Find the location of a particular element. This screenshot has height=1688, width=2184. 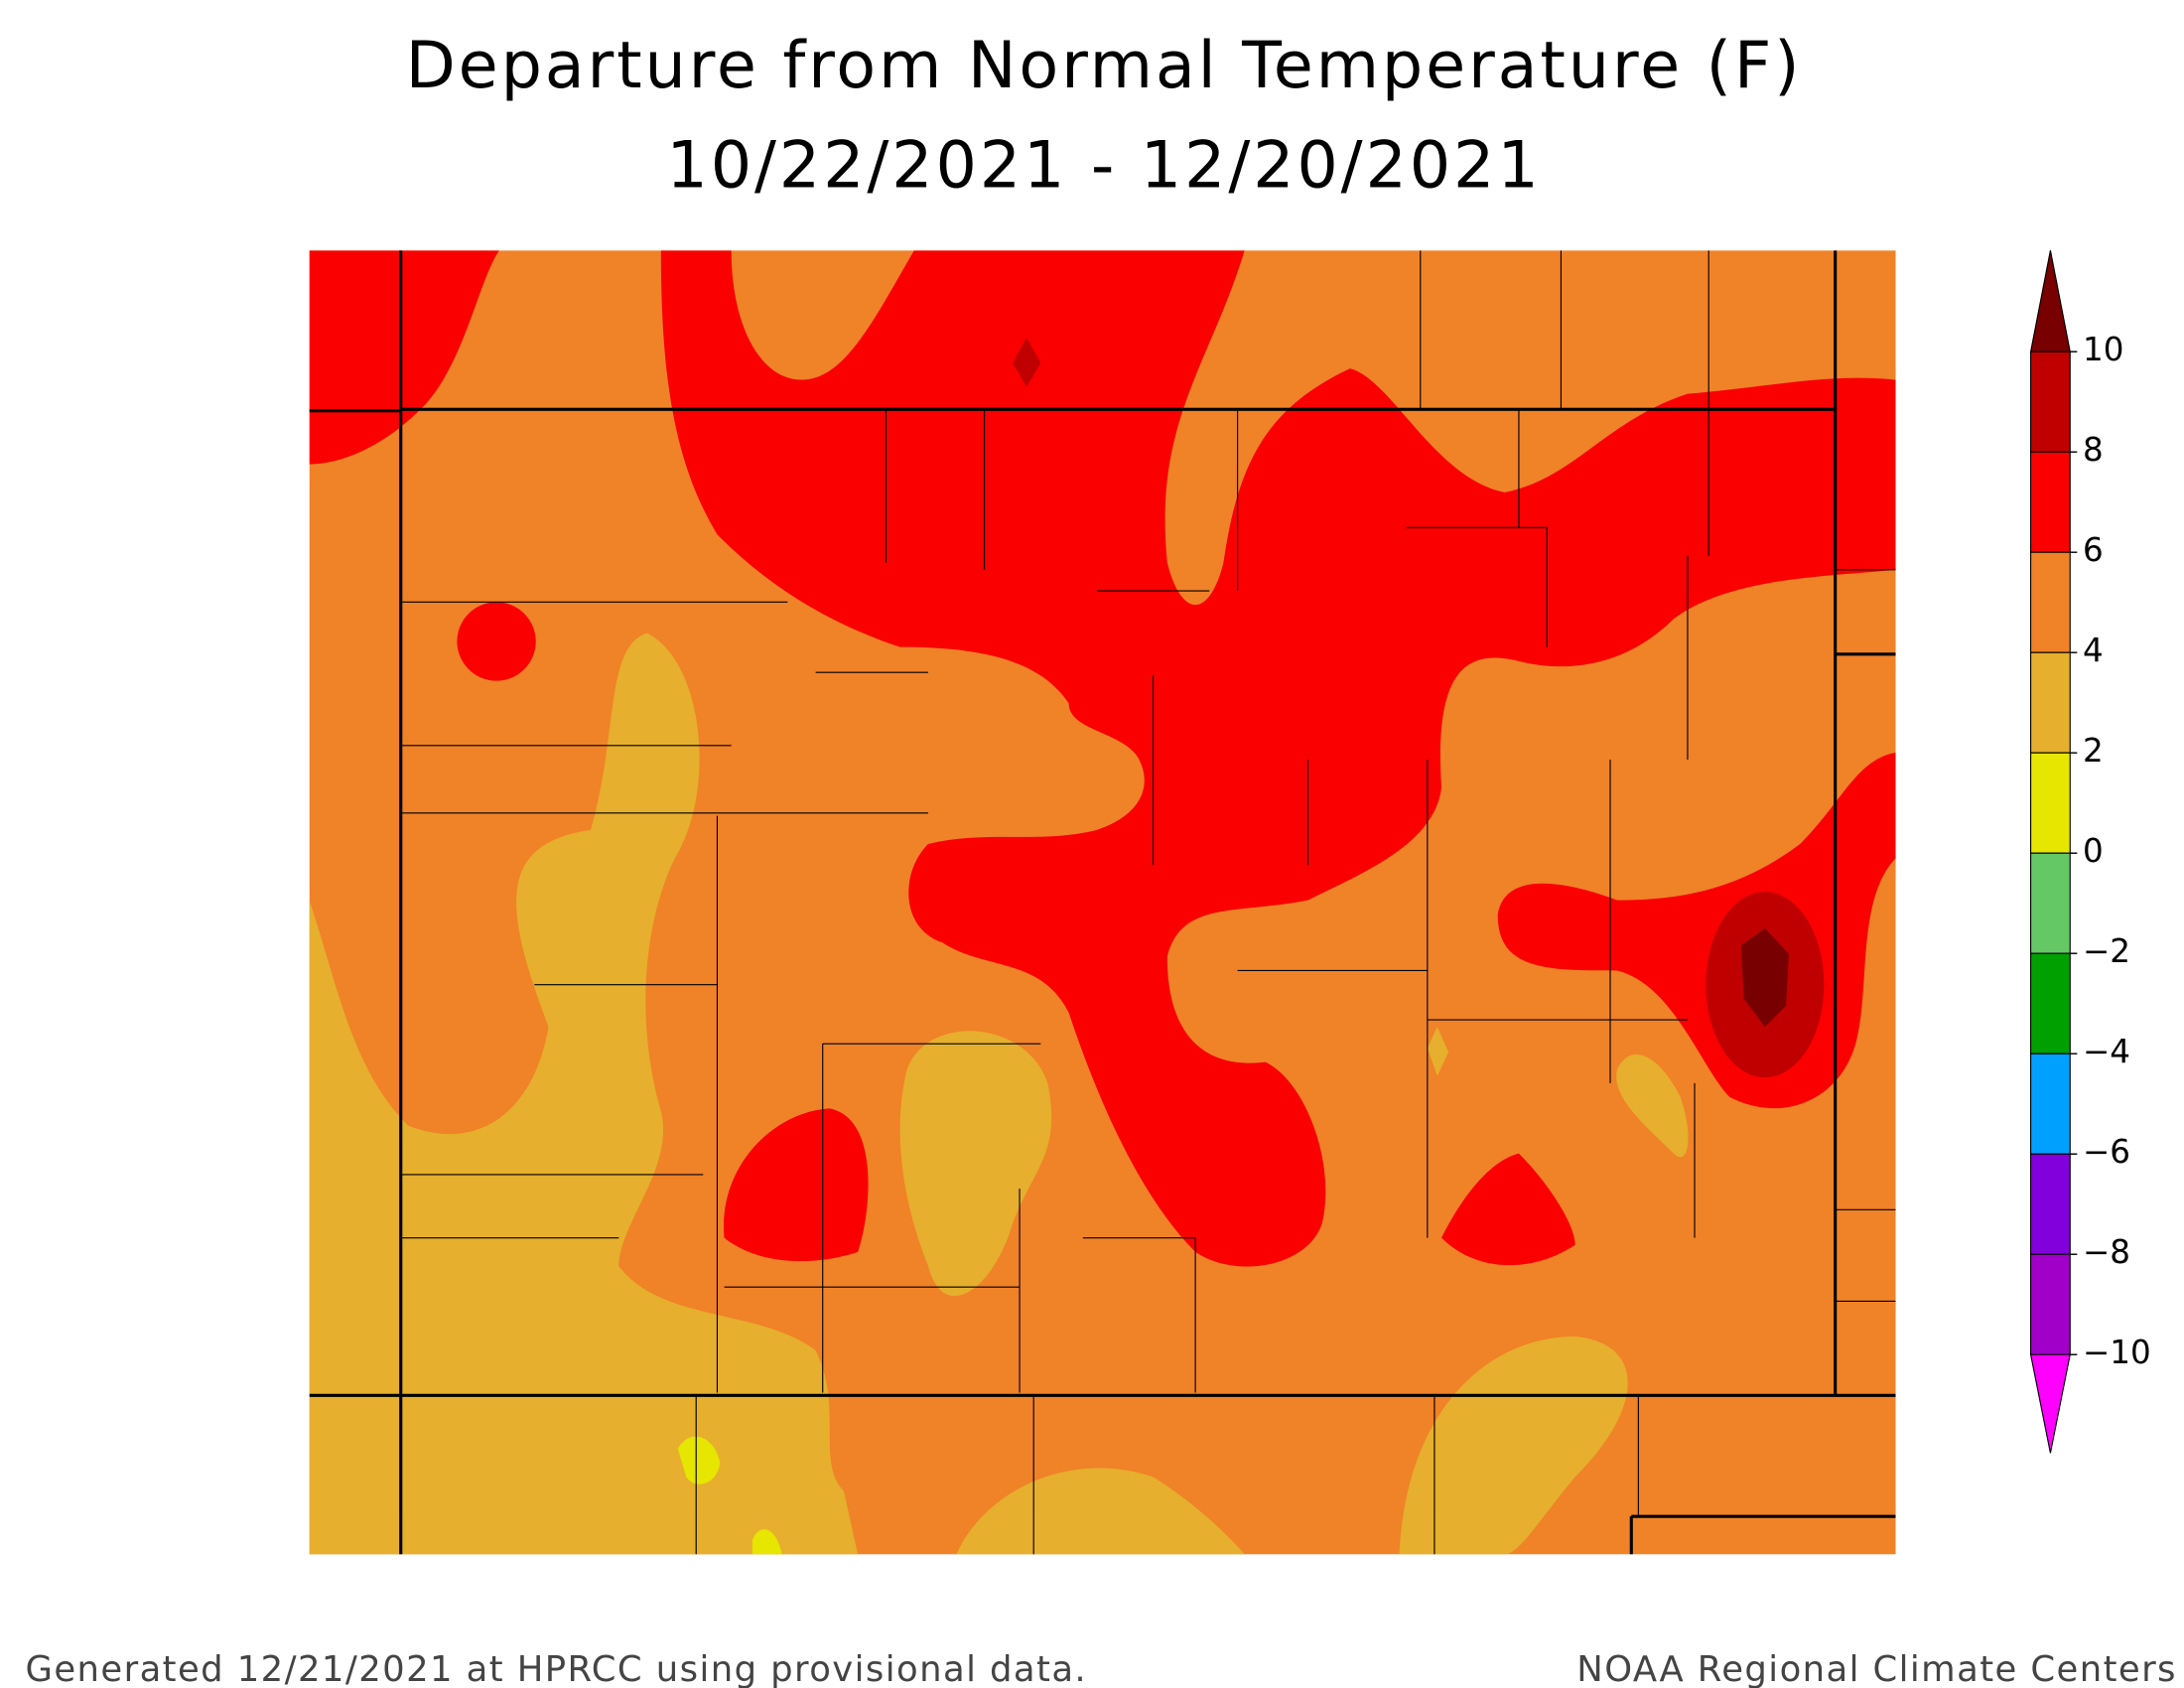

colorbar-tick-label: 10 is located at coordinates (2103, 349).